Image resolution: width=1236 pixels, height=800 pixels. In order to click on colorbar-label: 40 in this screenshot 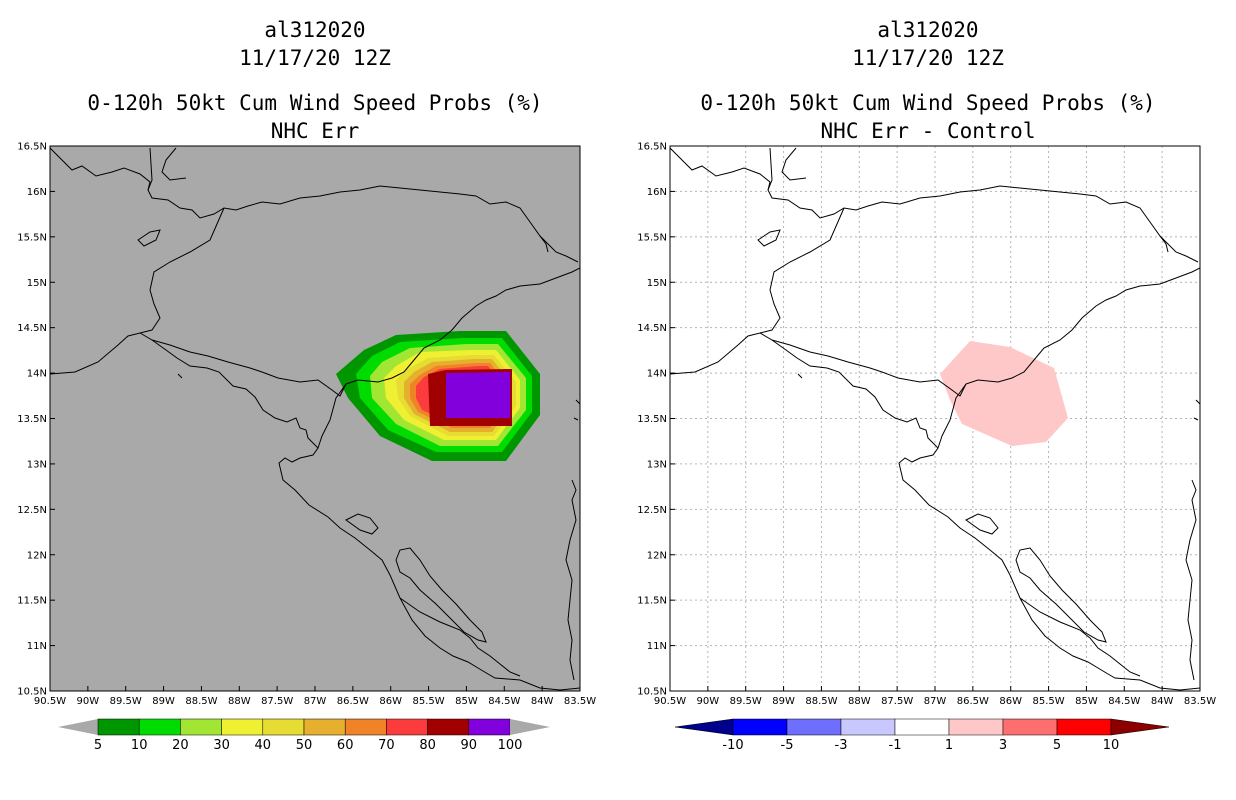, I will do `click(263, 745)`.